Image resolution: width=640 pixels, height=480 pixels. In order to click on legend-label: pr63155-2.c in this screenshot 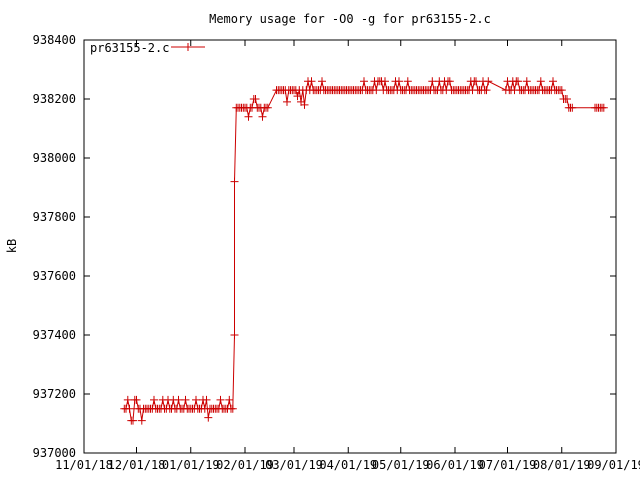, I will do `click(129, 48)`.